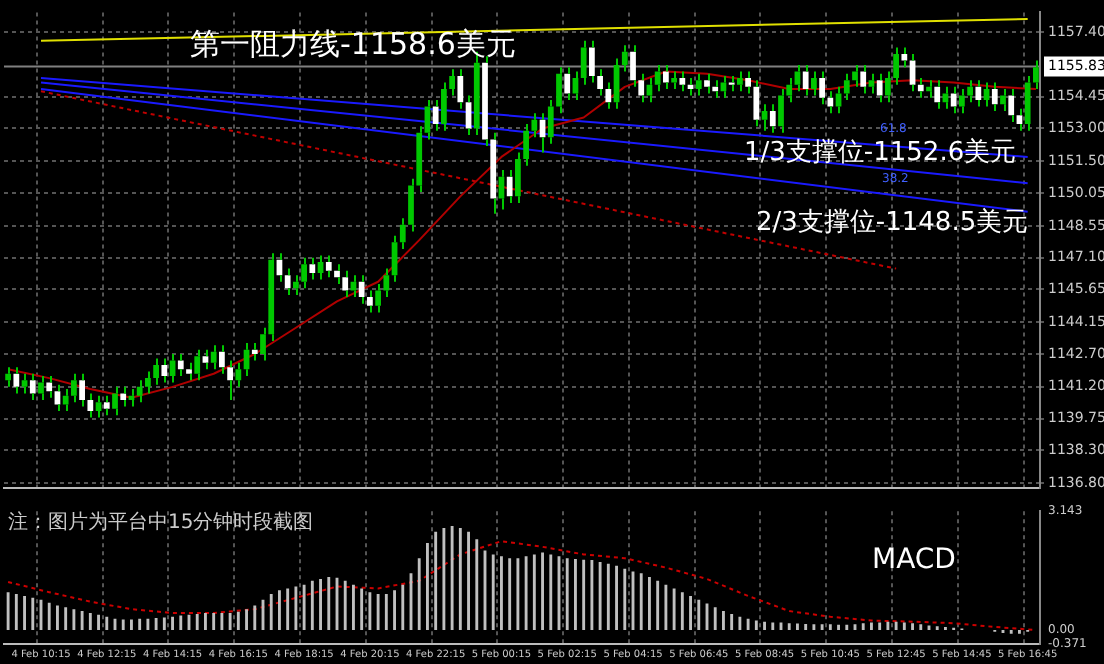  Describe the element at coordinates (914, 560) in the screenshot. I see `annotation: MACD` at that location.